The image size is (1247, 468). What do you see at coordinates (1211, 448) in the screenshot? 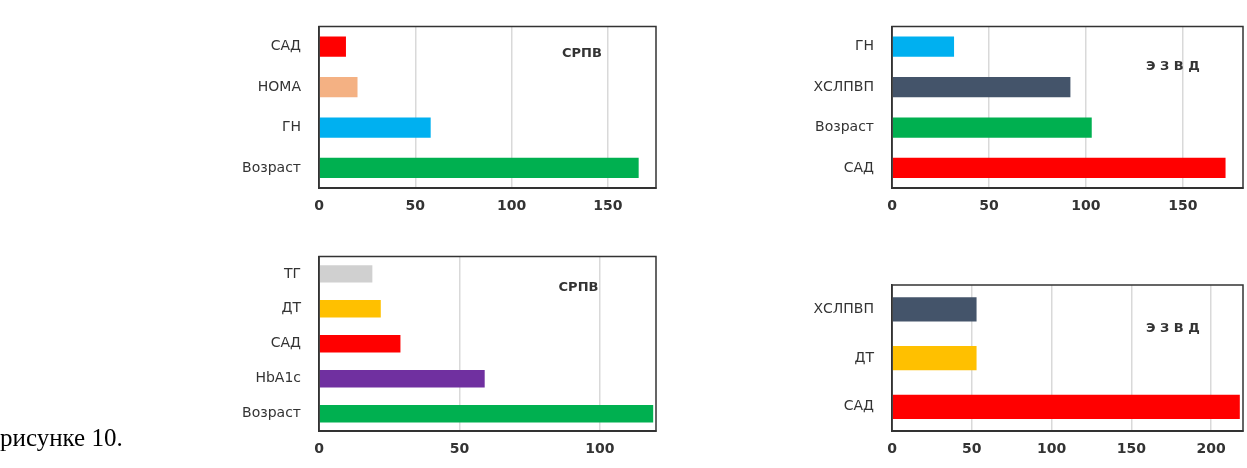
I see `x-tick-label: 200` at bounding box center [1211, 448].